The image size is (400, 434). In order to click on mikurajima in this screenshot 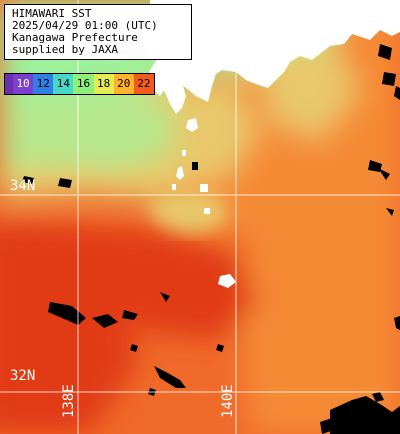, I will do `click(207, 211)`.